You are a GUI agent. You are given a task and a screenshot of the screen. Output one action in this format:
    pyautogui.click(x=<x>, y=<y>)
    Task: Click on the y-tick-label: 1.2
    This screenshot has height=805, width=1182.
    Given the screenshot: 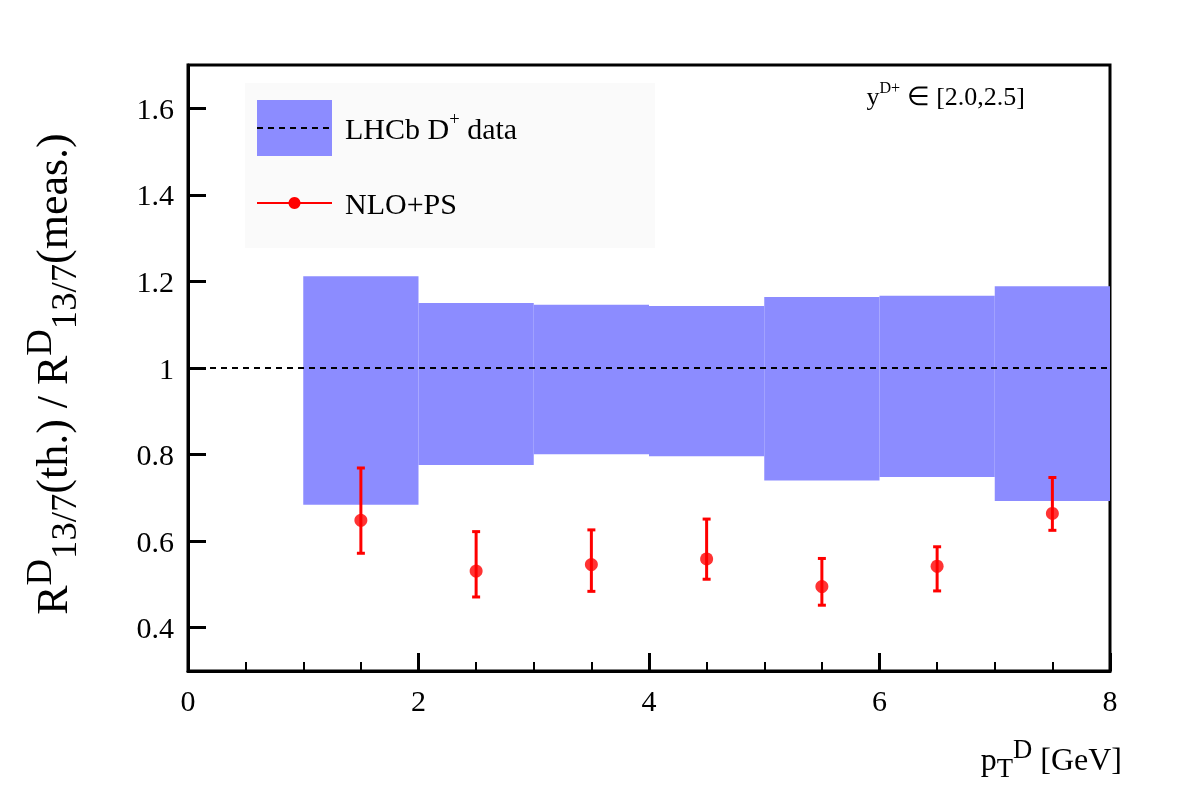 What is the action you would take?
    pyautogui.click(x=155, y=281)
    